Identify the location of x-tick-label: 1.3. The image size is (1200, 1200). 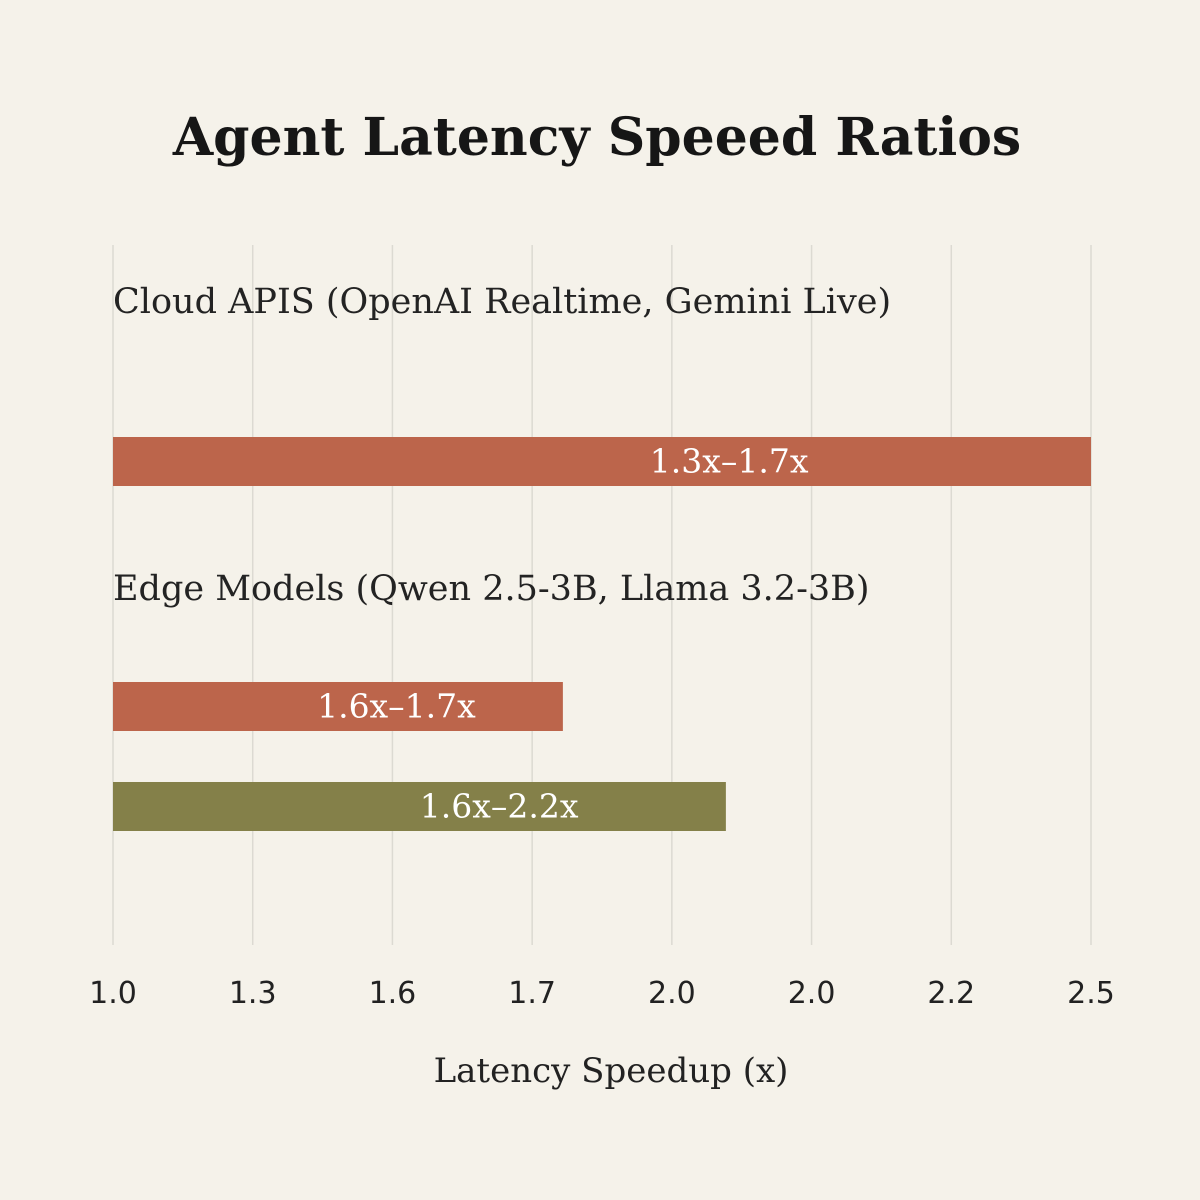
(253, 993).